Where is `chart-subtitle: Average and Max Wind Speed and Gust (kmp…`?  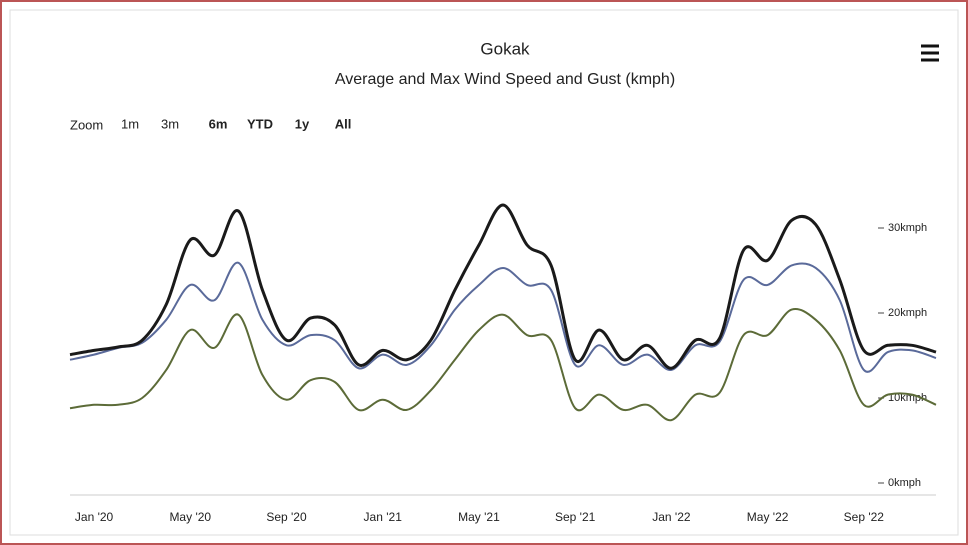
chart-subtitle: Average and Max Wind Speed and Gust (kmp… is located at coordinates (505, 79).